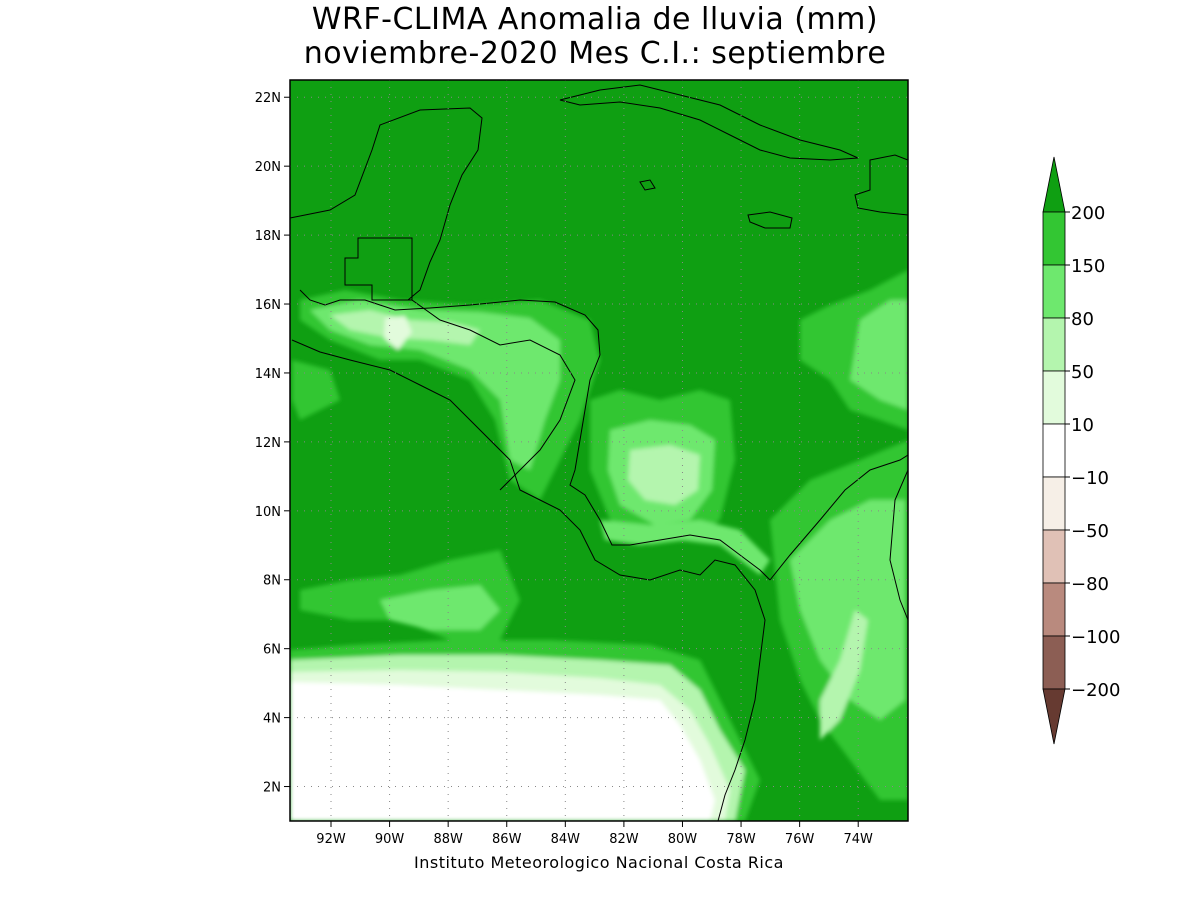 This screenshot has width=1200, height=900. I want to click on coastline-hispaniola, so click(881, 185).